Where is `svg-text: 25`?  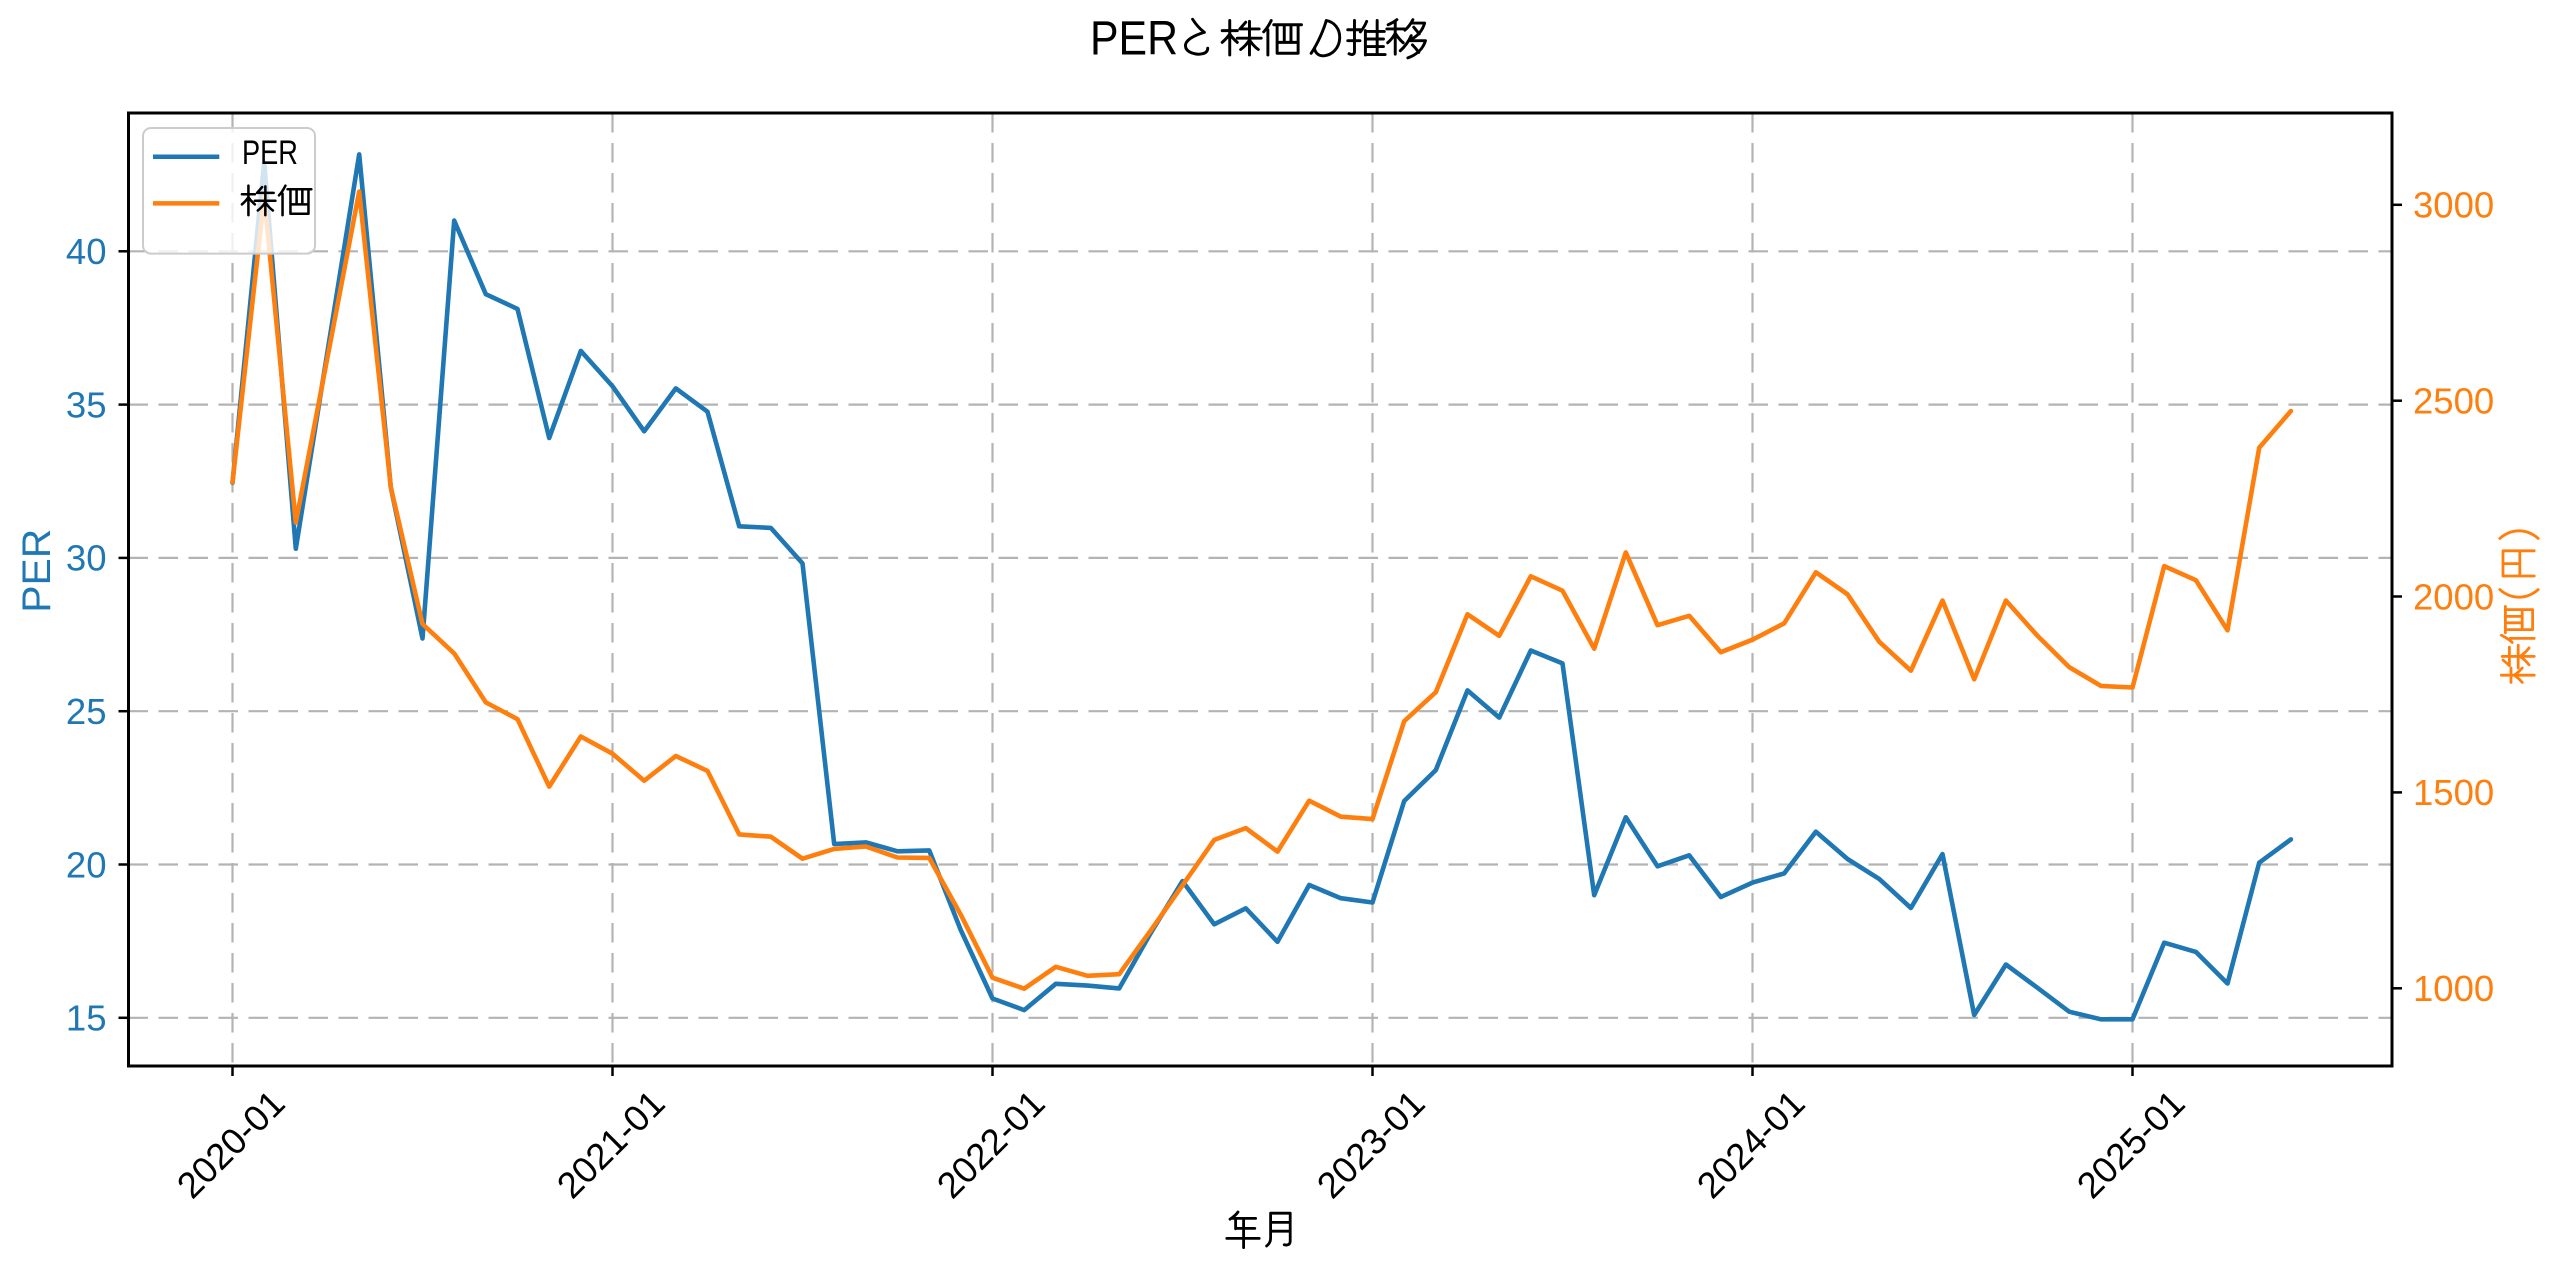 svg-text: 25 is located at coordinates (86, 711).